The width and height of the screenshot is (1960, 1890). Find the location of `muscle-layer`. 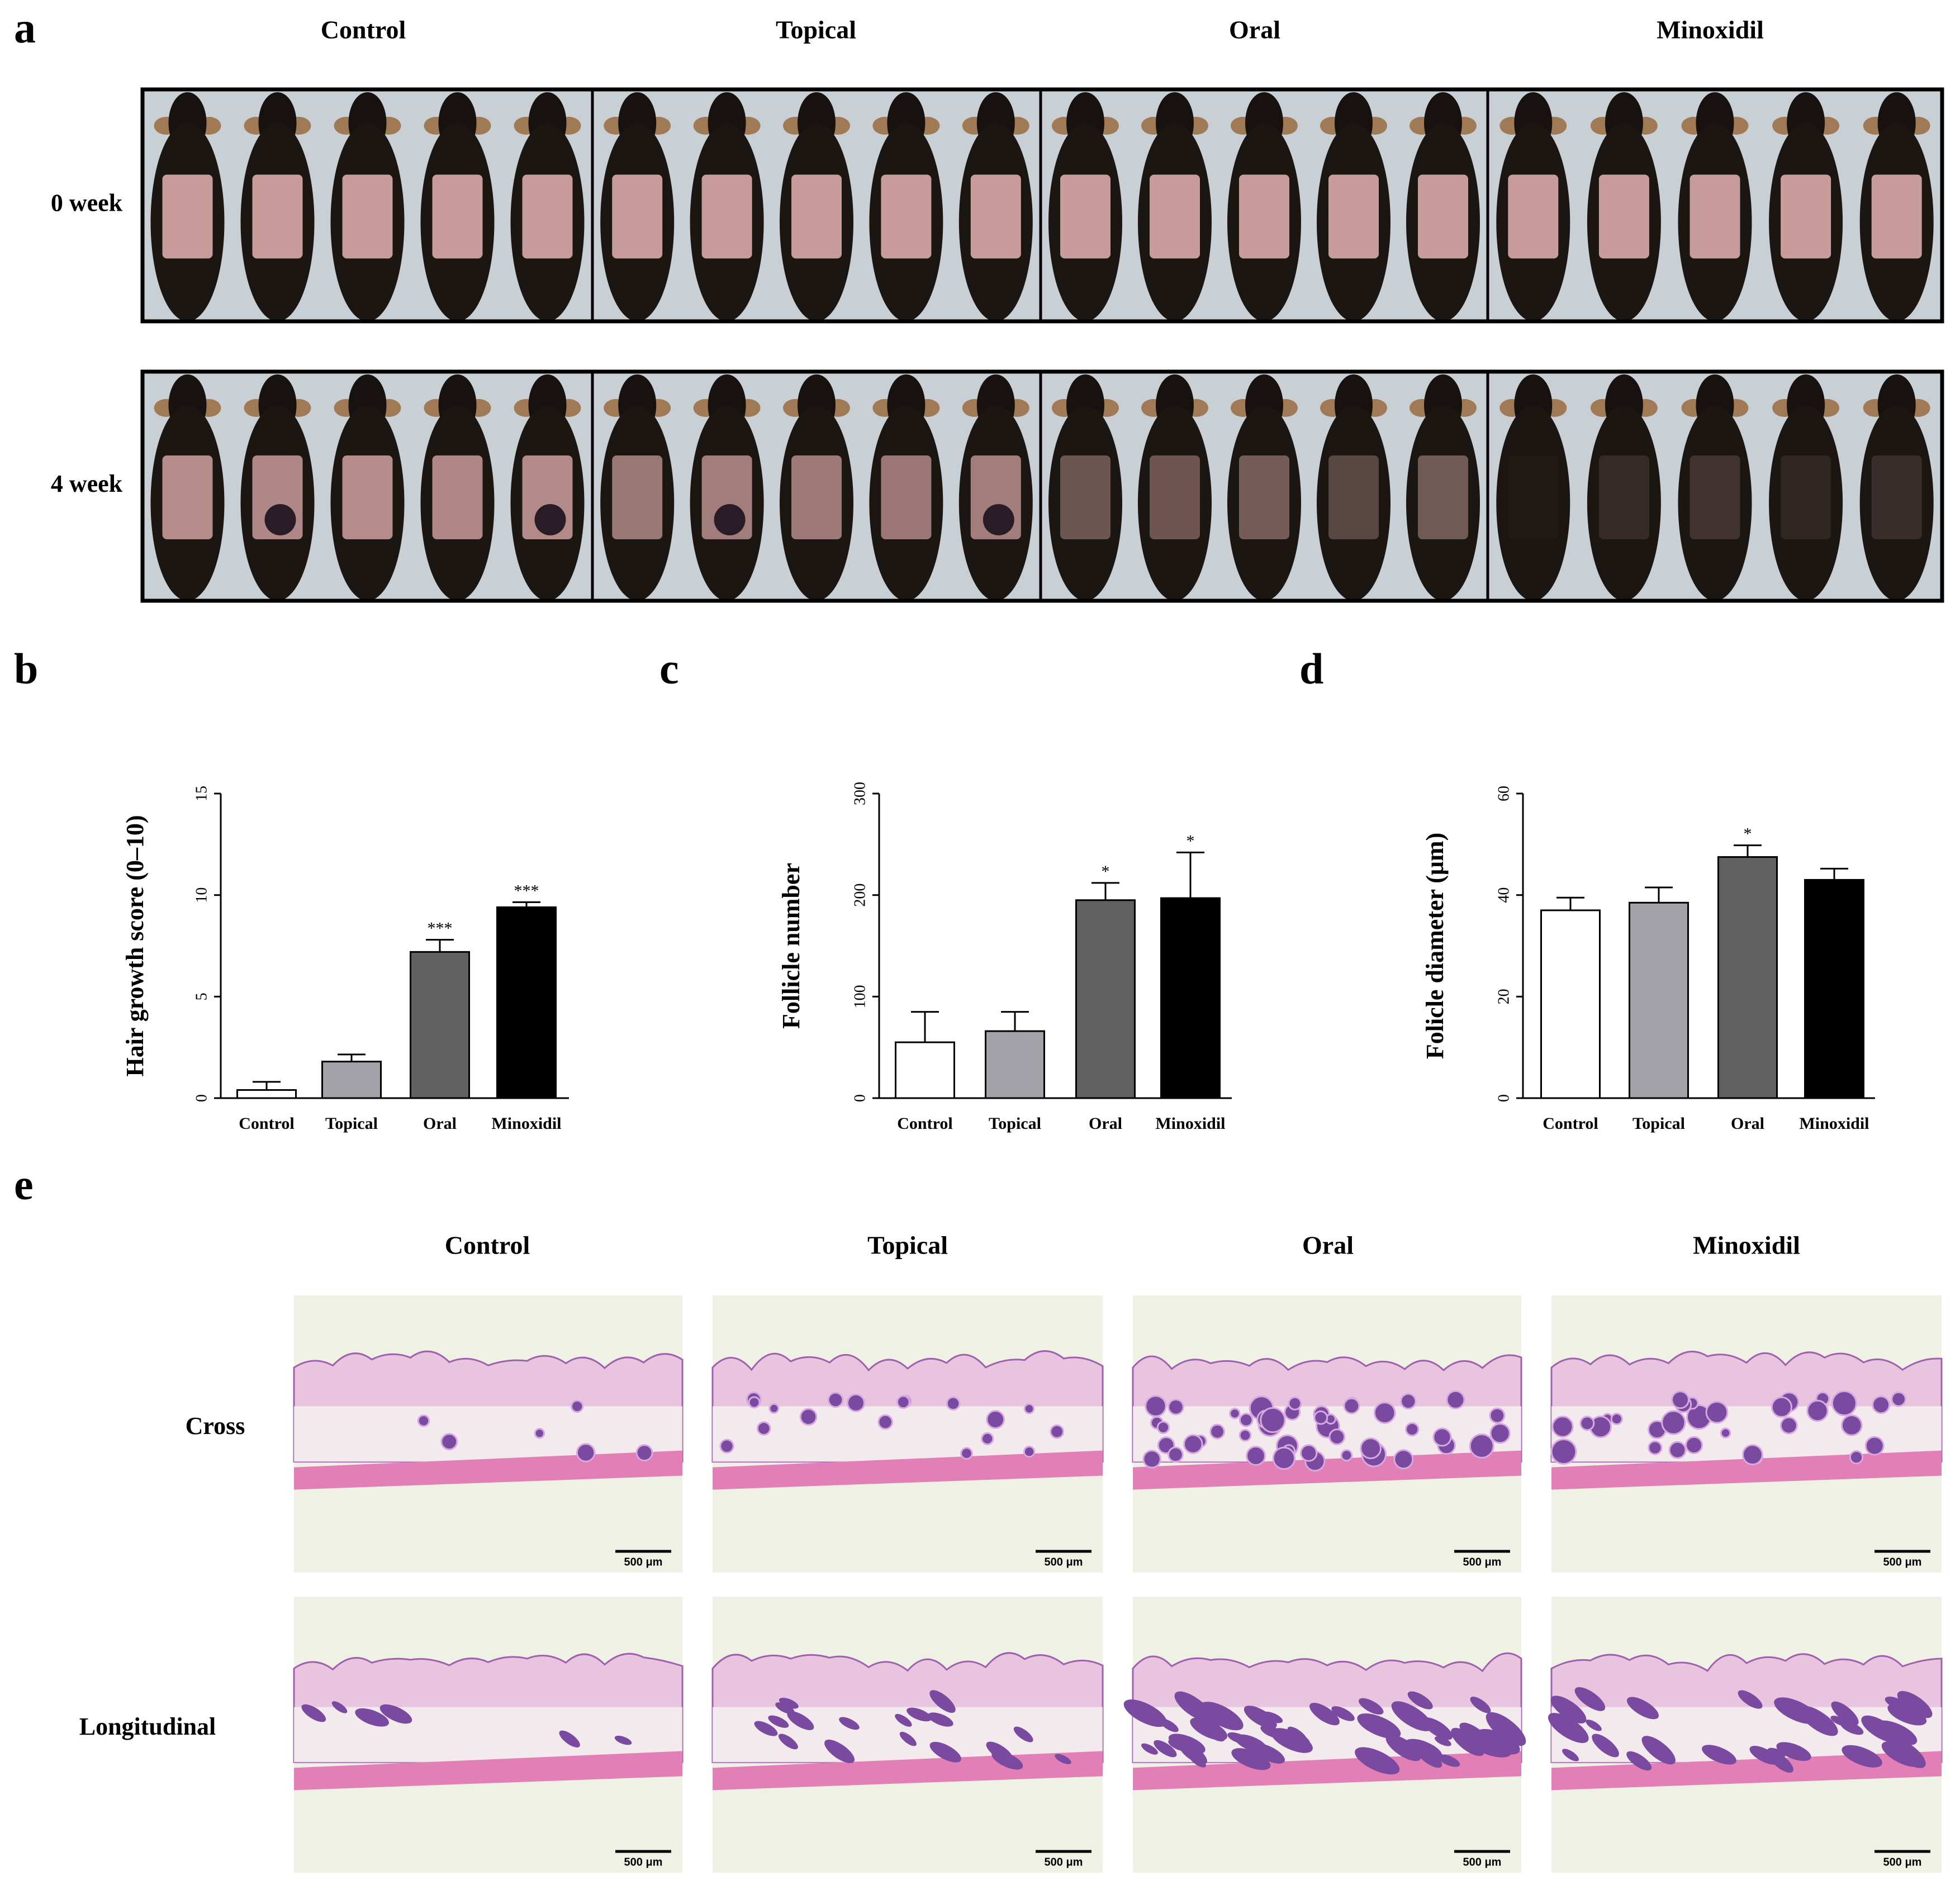

muscle-layer is located at coordinates (1746, 1771).